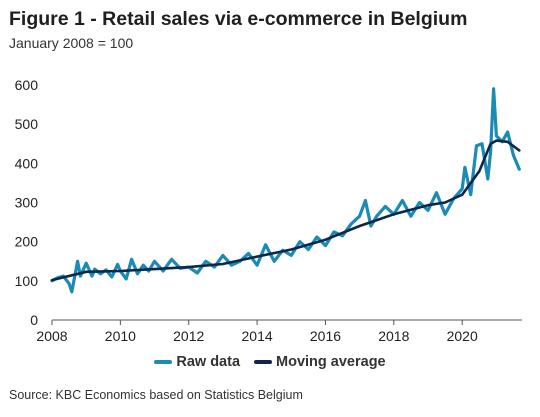 The height and width of the screenshot is (417, 540). I want to click on y-axis: 0 100 200 300 400 500 600, so click(27, 202).